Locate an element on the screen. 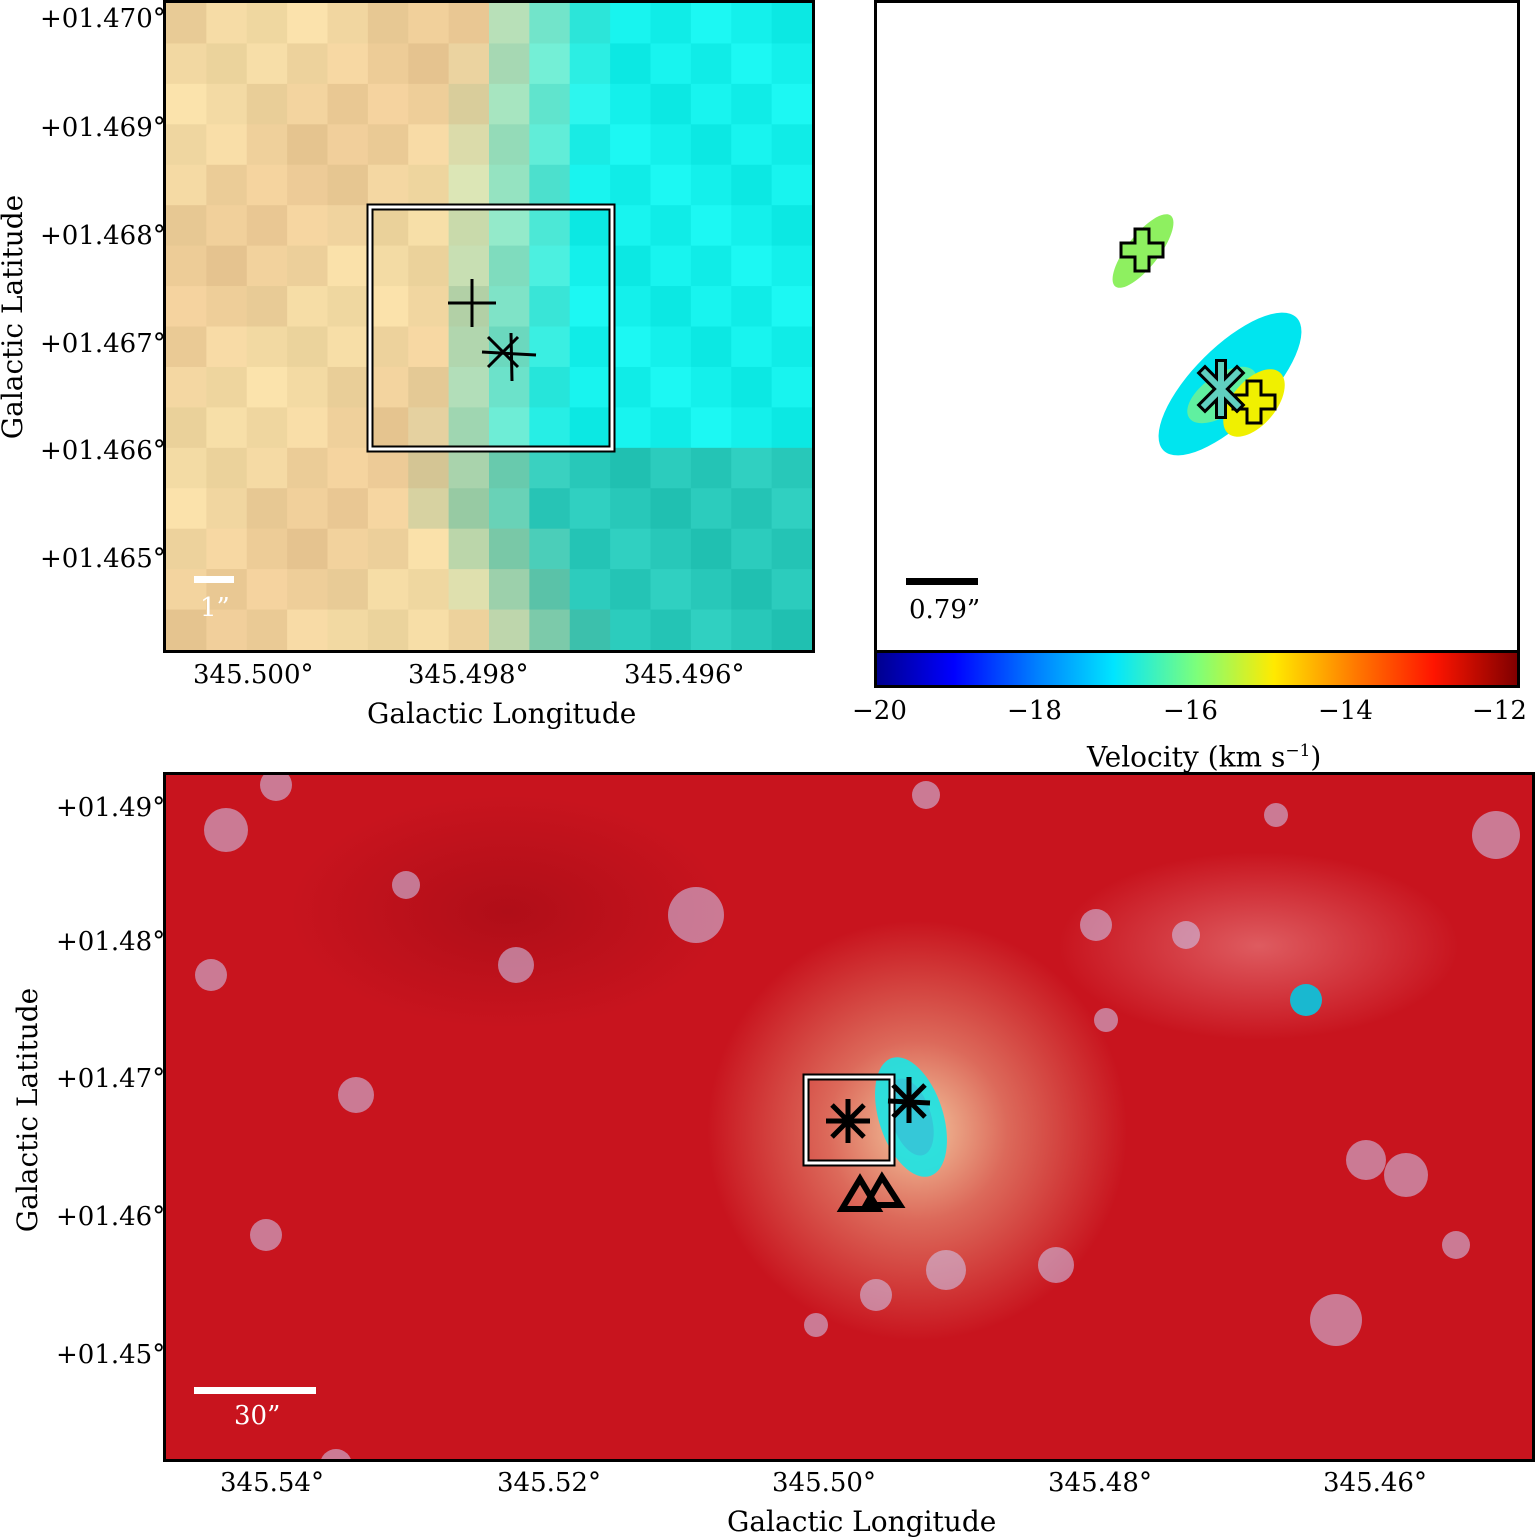 The image size is (1536, 1538). panel-a-y-tick: +01.469° is located at coordinates (103, 128).